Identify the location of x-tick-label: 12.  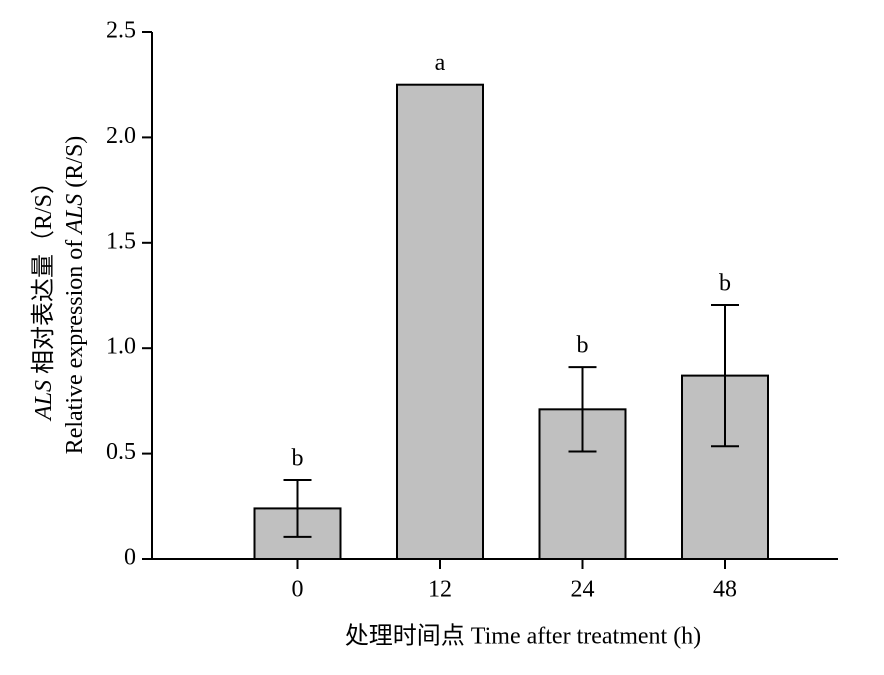
(440, 590).